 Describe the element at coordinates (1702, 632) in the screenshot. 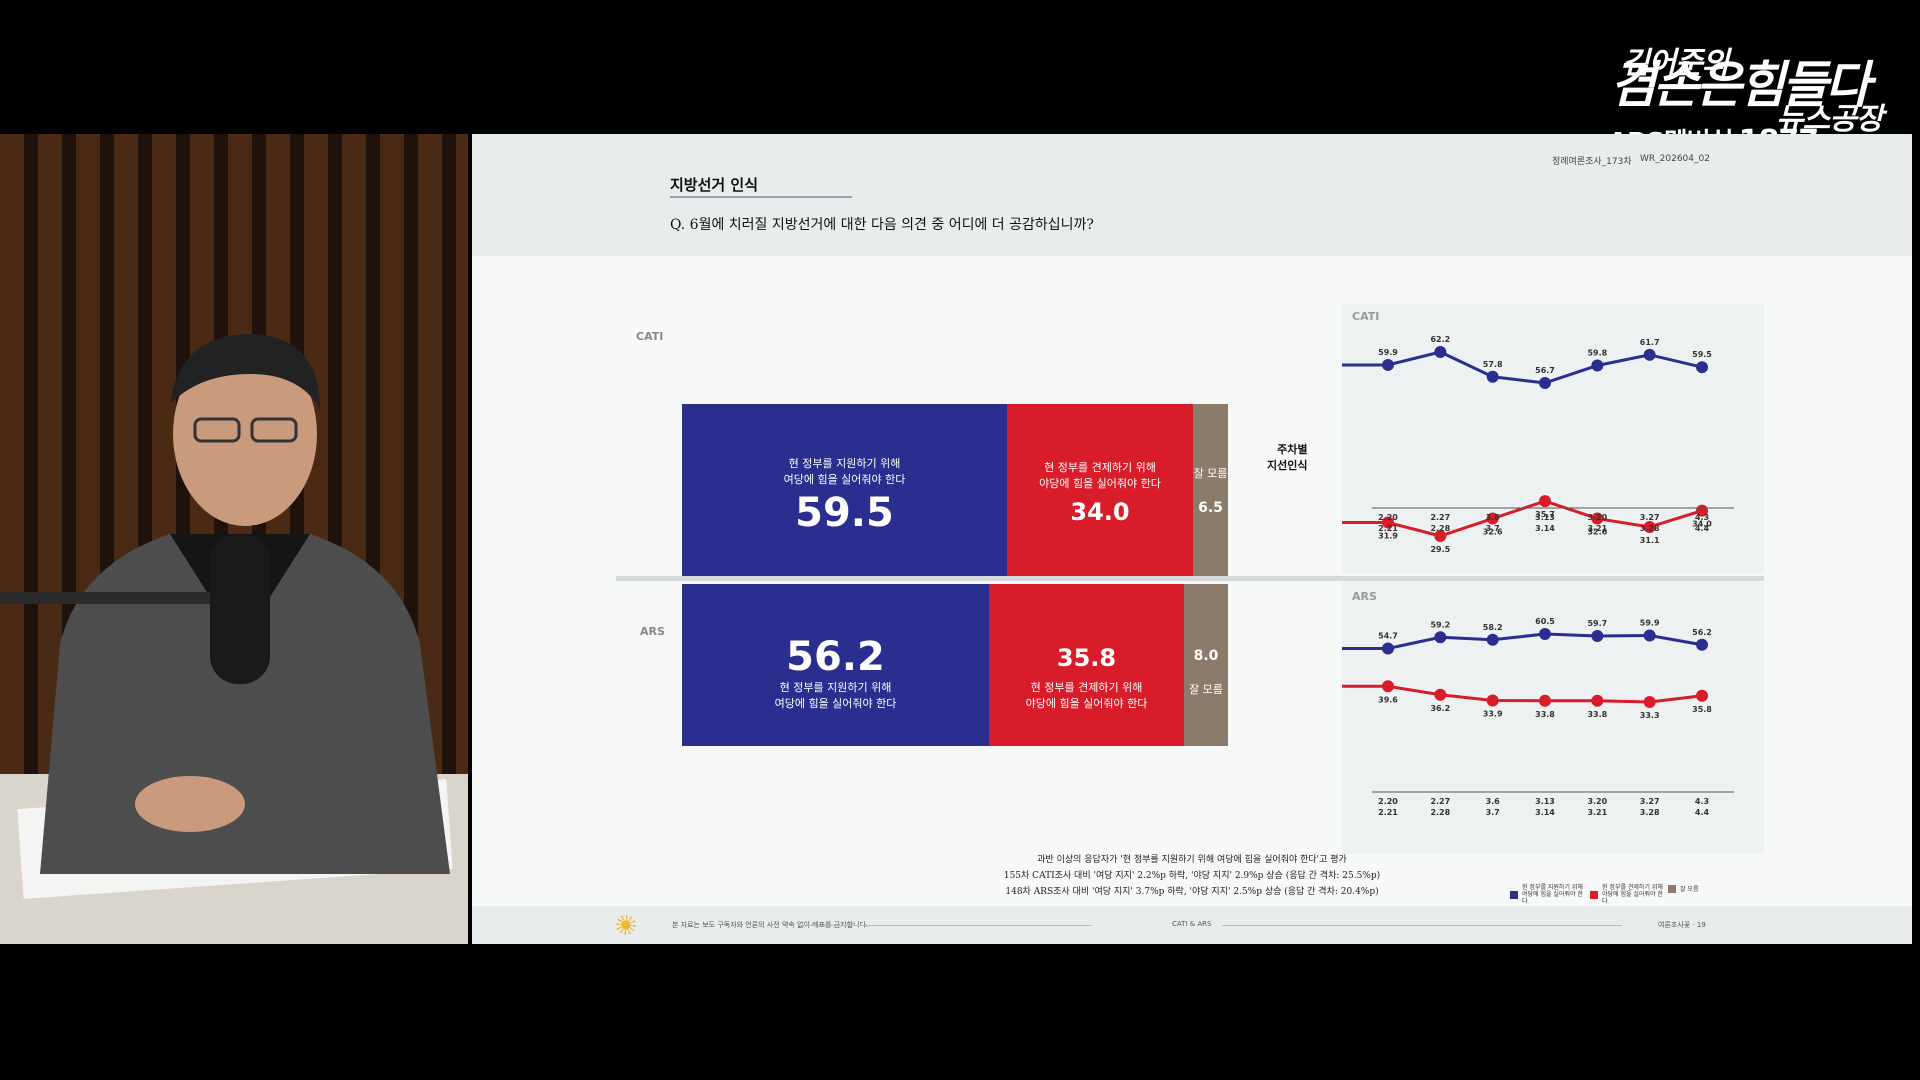

I see `ars-trend-series-0-data-label: 56.2` at that location.